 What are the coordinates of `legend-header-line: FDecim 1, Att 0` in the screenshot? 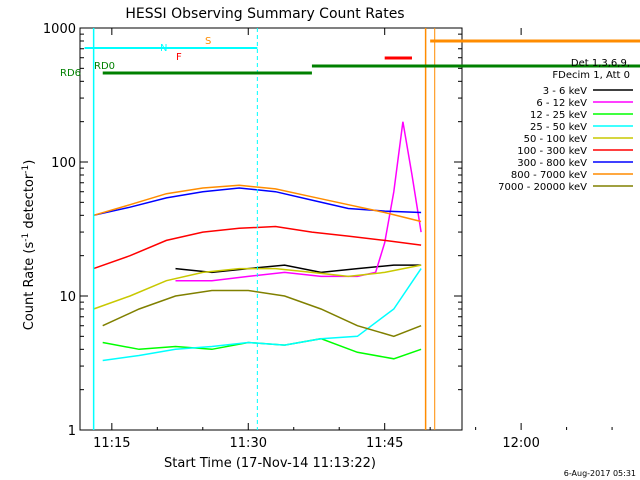 It's located at (591, 75).